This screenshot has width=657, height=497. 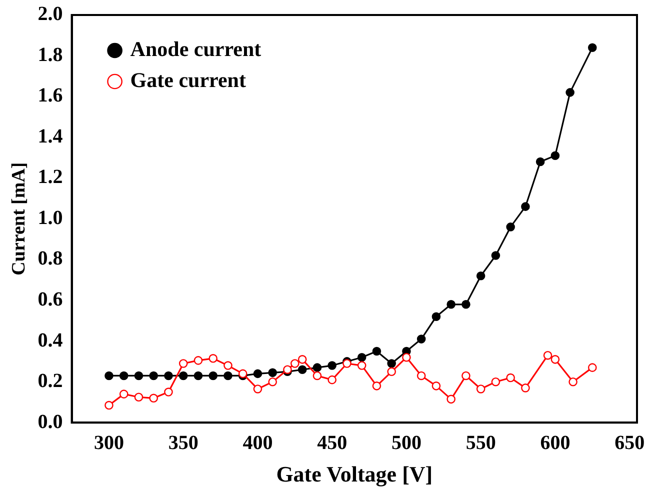 What do you see at coordinates (50, 381) in the screenshot?
I see `y-tick-label: 0.2` at bounding box center [50, 381].